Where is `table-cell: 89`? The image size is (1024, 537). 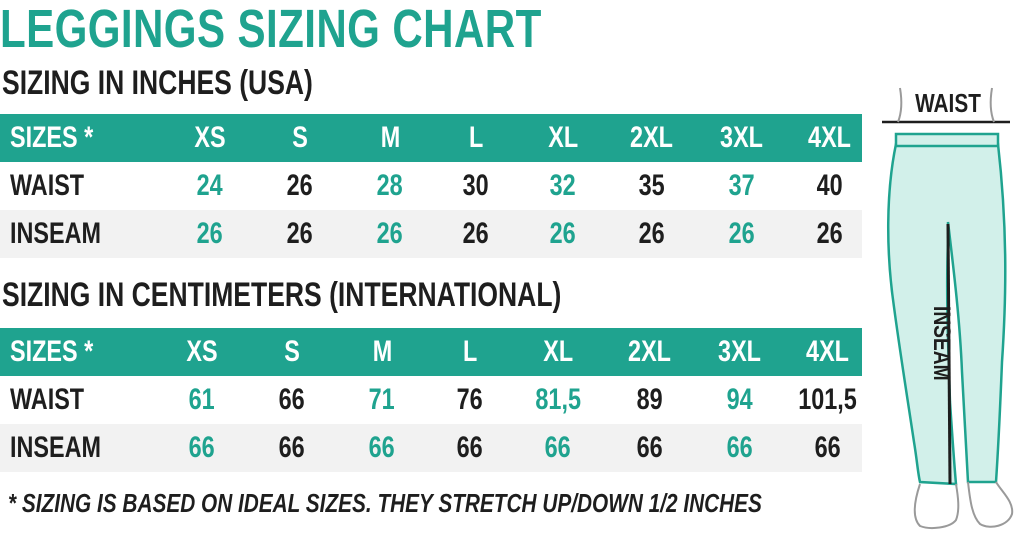
table-cell: 89 is located at coordinates (650, 399).